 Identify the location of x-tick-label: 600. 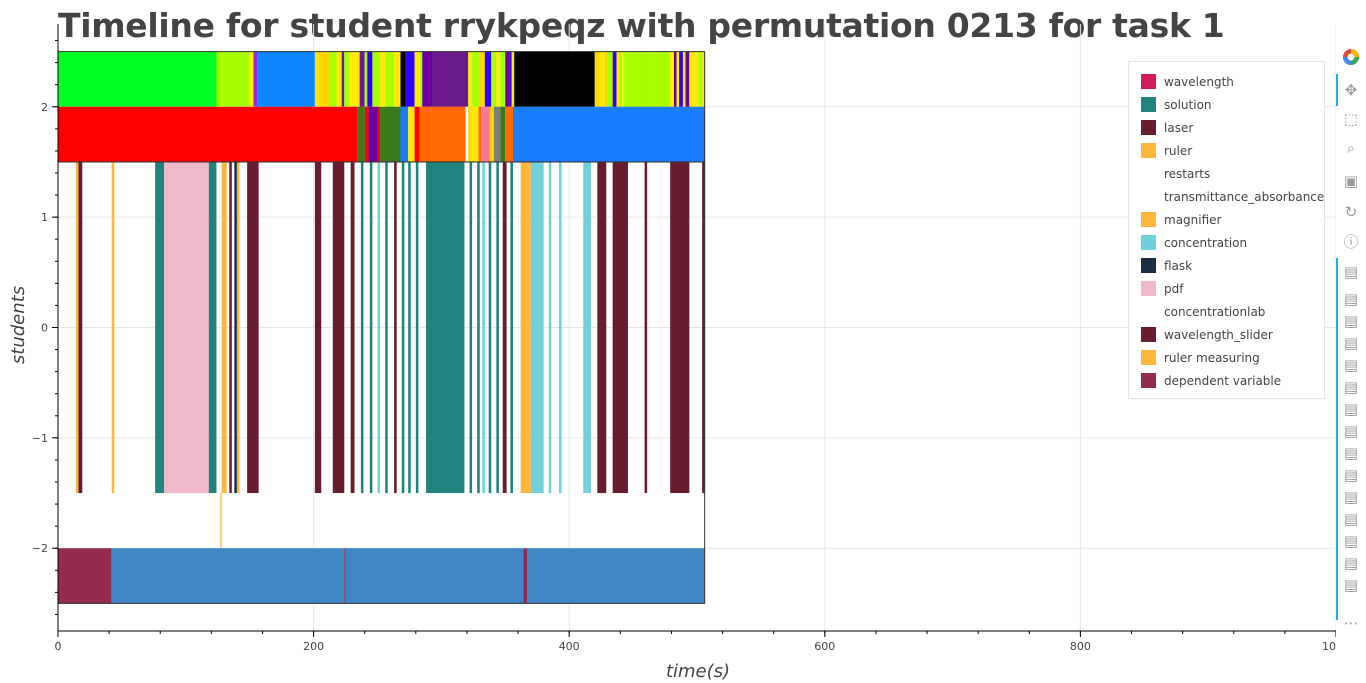
(824, 646).